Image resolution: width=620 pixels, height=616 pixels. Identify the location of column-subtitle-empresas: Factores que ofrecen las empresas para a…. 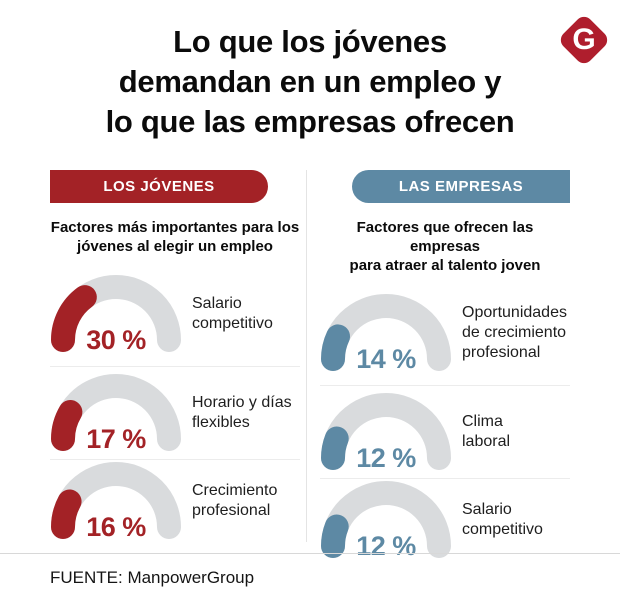
(445, 246).